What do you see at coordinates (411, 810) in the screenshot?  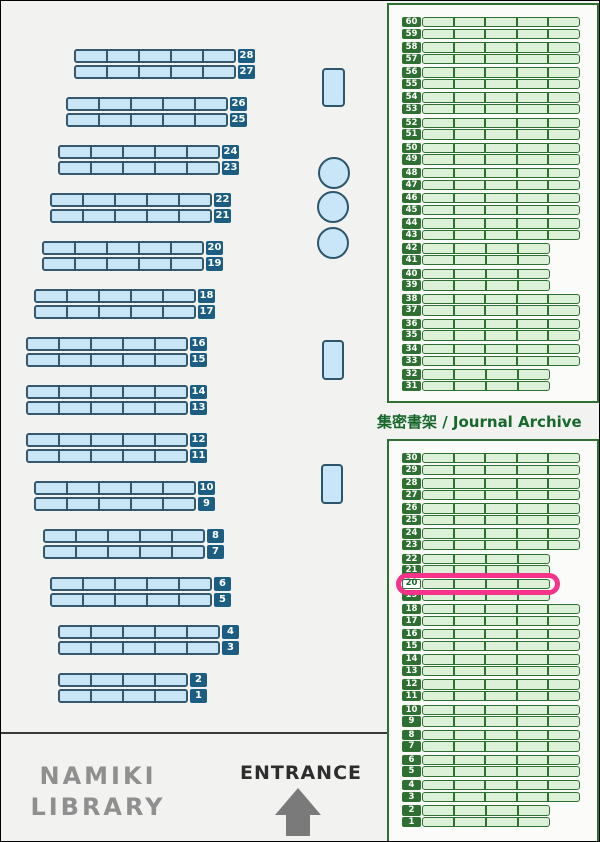 I see `archive-shelf-number: 2` at bounding box center [411, 810].